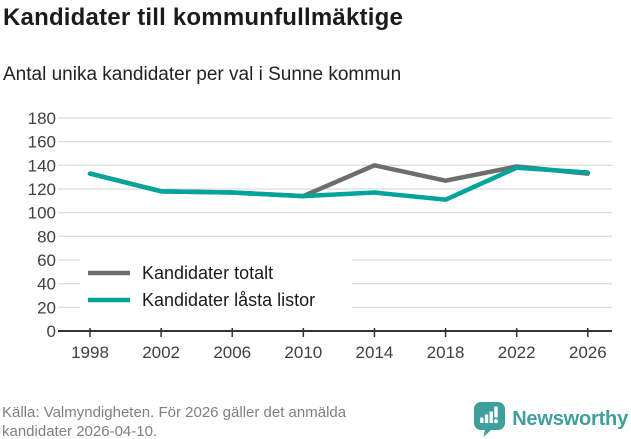  Describe the element at coordinates (446, 352) in the screenshot. I see `x-axis-label: 2018` at that location.